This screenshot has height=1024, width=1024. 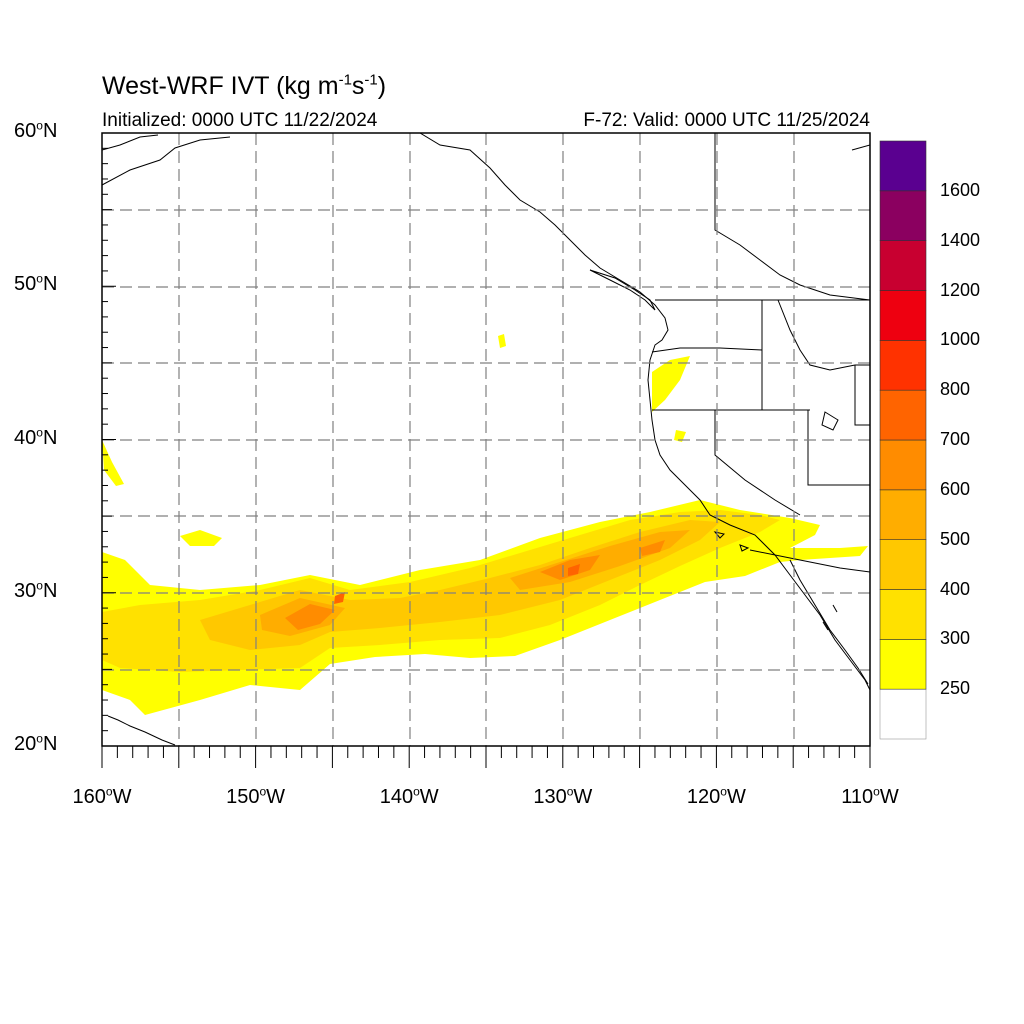 I want to click on lat-label: 60oN, so click(x=36, y=130).